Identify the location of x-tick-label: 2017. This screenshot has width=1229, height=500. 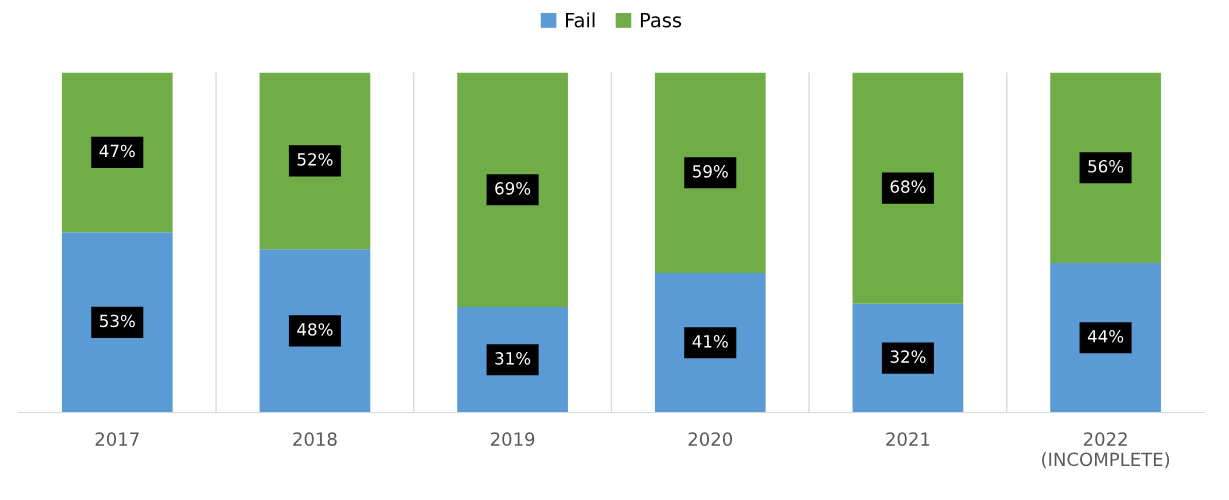
(117, 439).